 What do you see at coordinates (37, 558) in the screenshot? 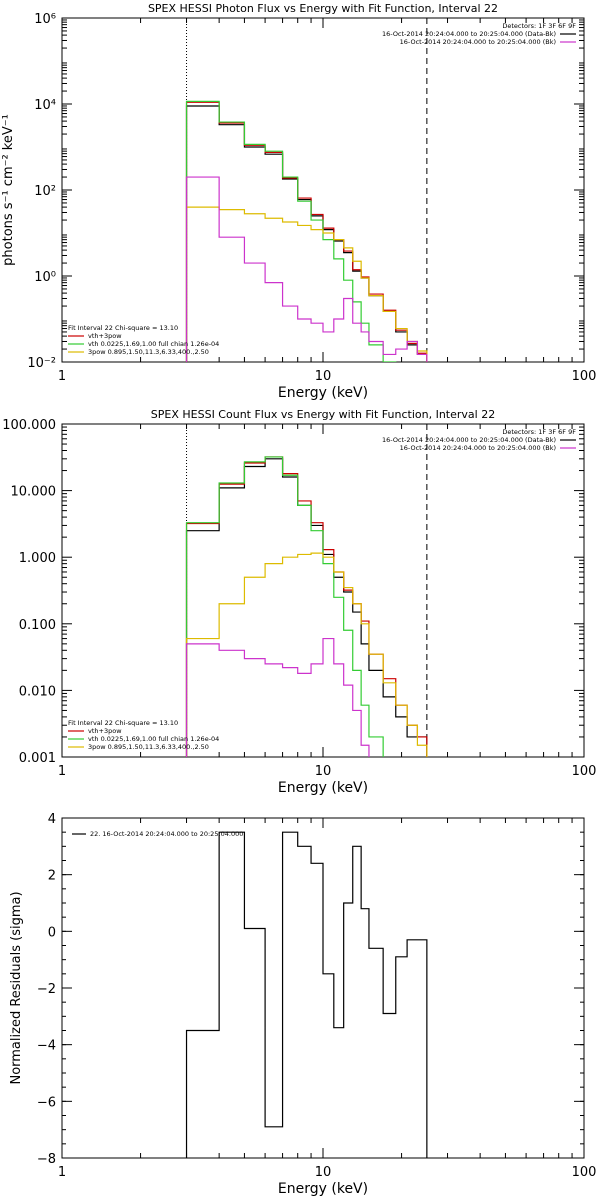
I see `y-tick-label: 1.000` at bounding box center [37, 558].